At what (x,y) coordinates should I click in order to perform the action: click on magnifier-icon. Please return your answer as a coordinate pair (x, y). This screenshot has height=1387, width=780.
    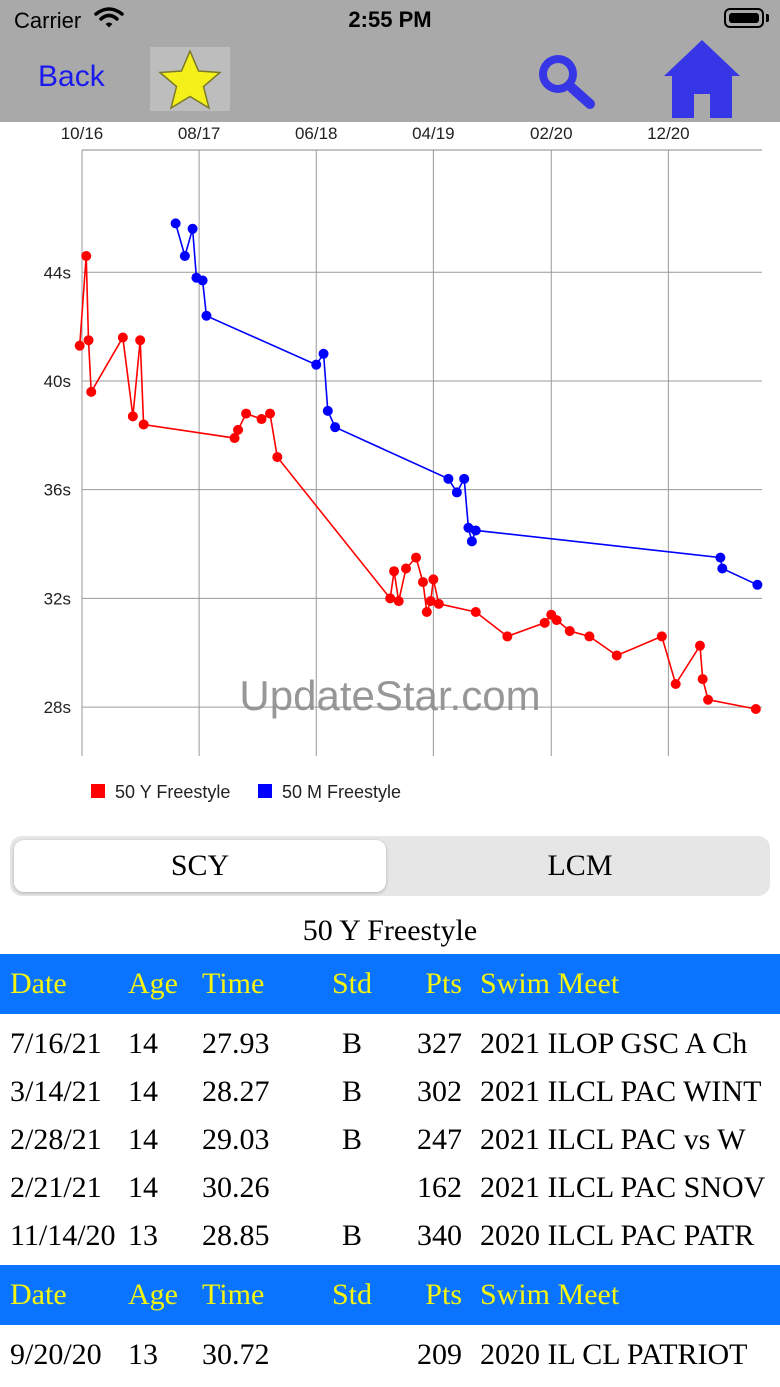
    Looking at the image, I should click on (567, 82).